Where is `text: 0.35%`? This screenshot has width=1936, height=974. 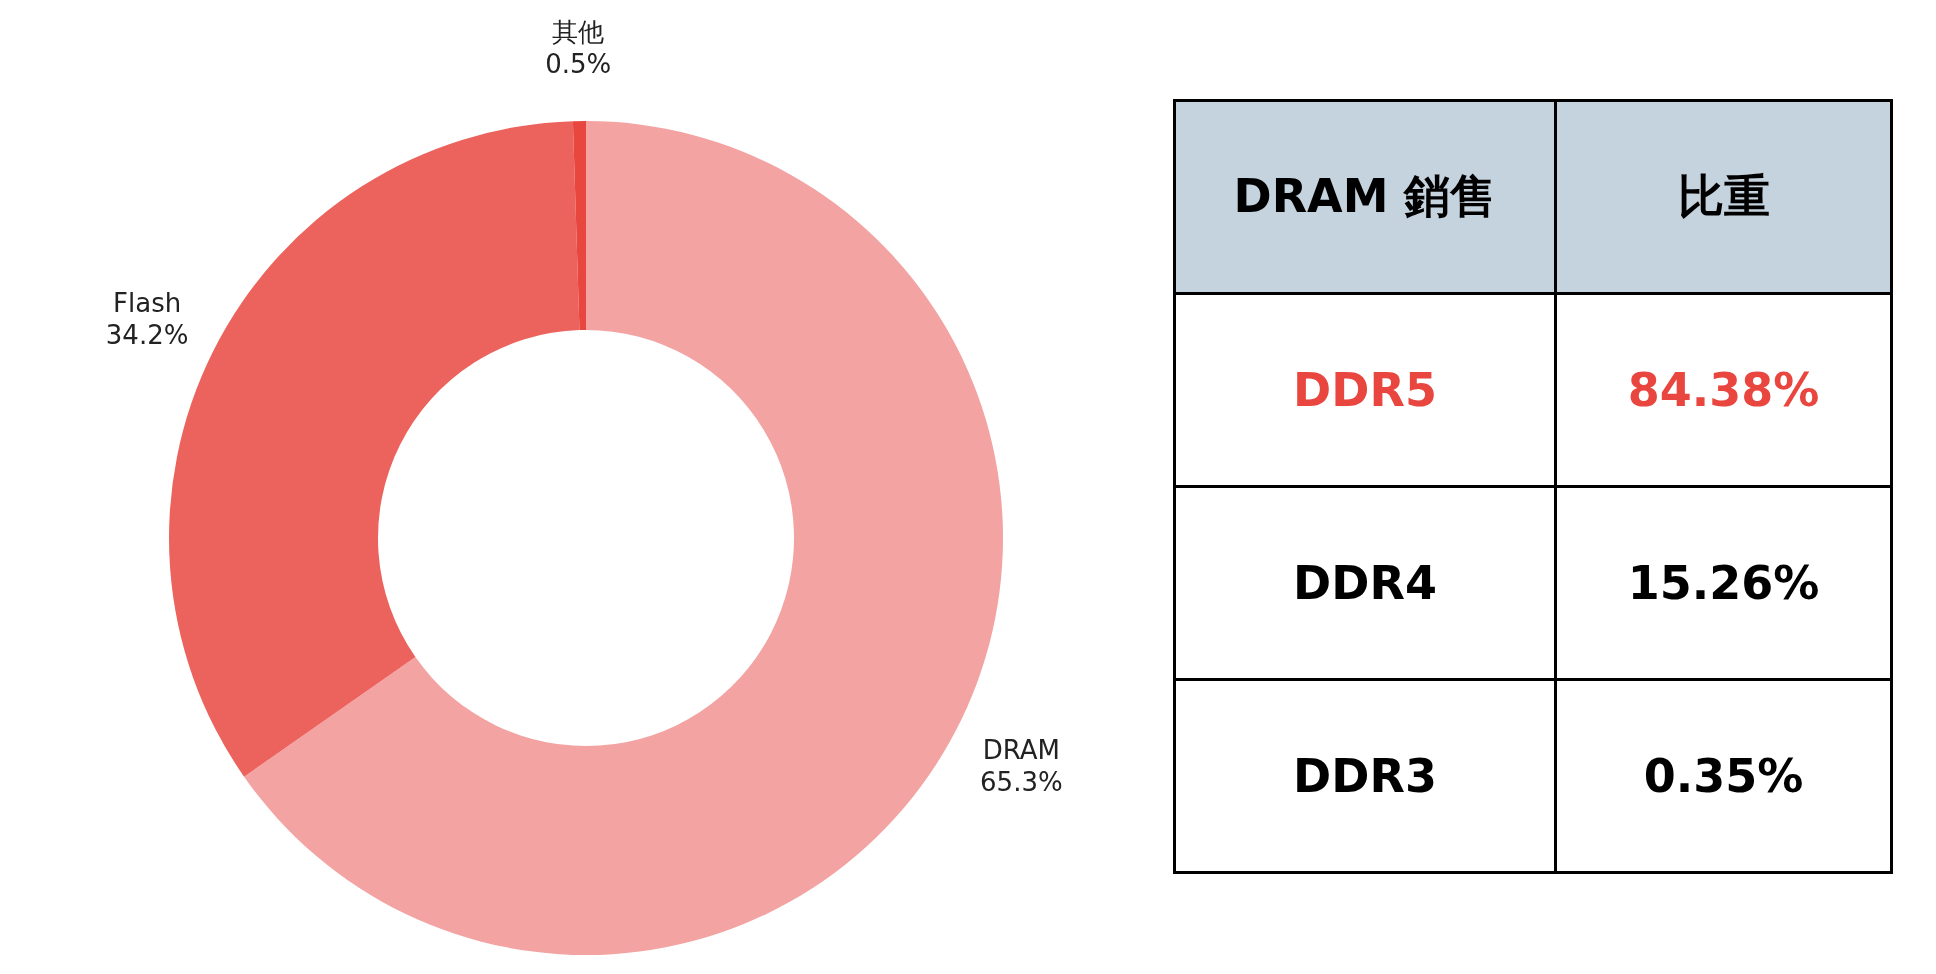
text: 0.35% is located at coordinates (1723, 776).